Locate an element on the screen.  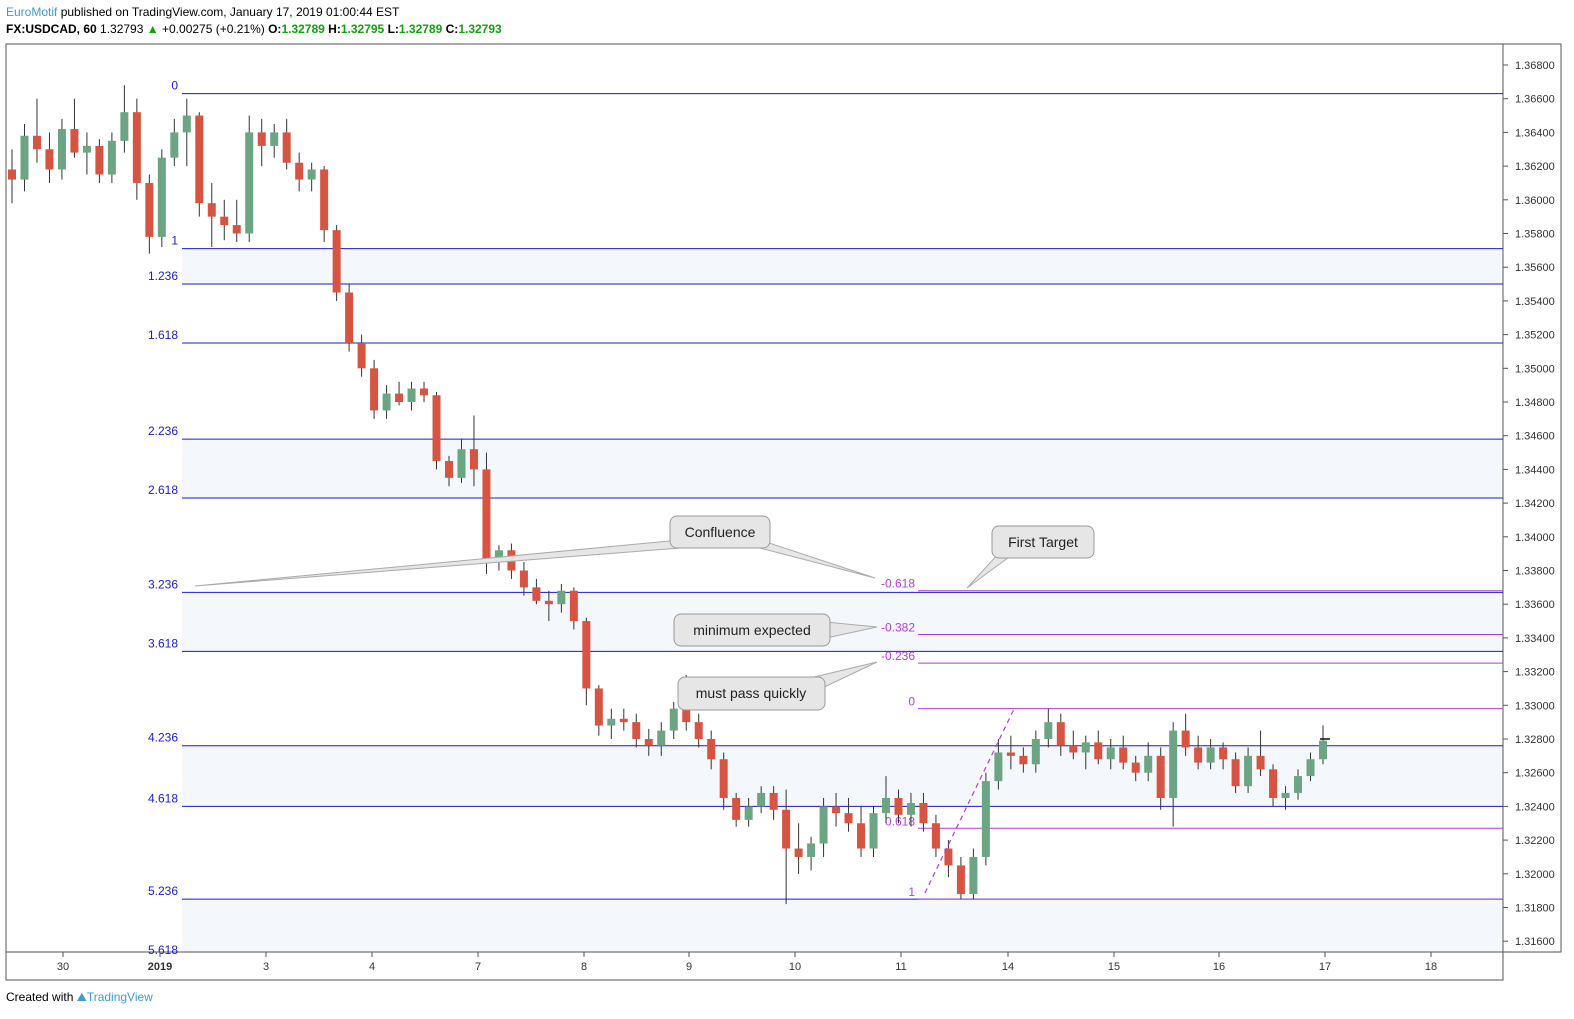
fib-ext-trendline is located at coordinates (970, 800).